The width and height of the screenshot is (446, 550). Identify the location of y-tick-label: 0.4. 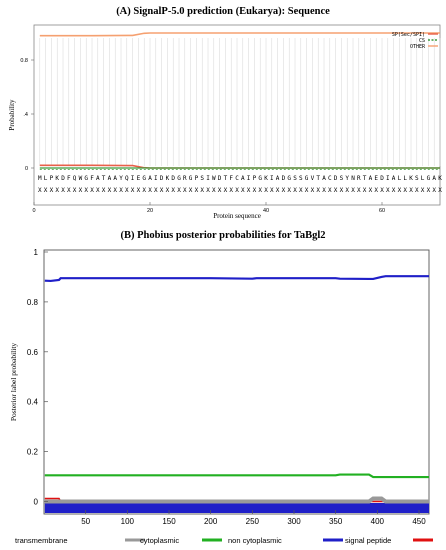
(33, 402).